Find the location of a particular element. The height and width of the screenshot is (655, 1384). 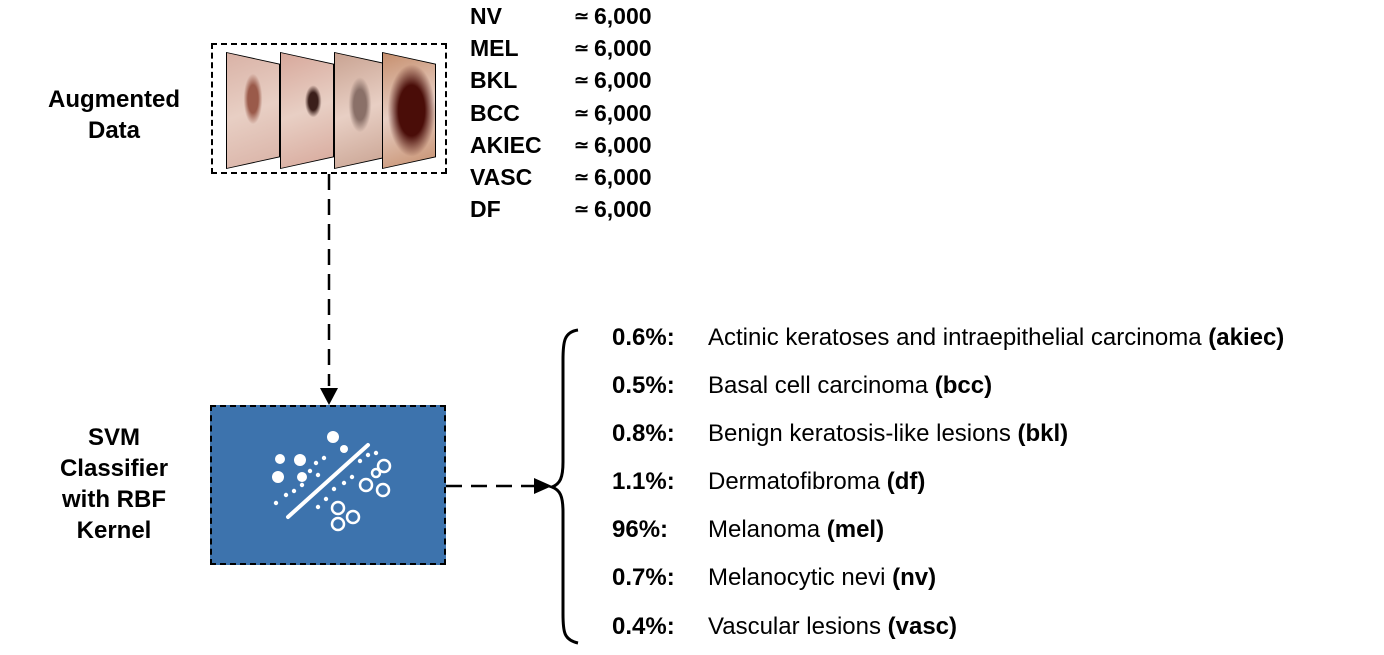

svm-label-line1: SVM is located at coordinates (113, 437).